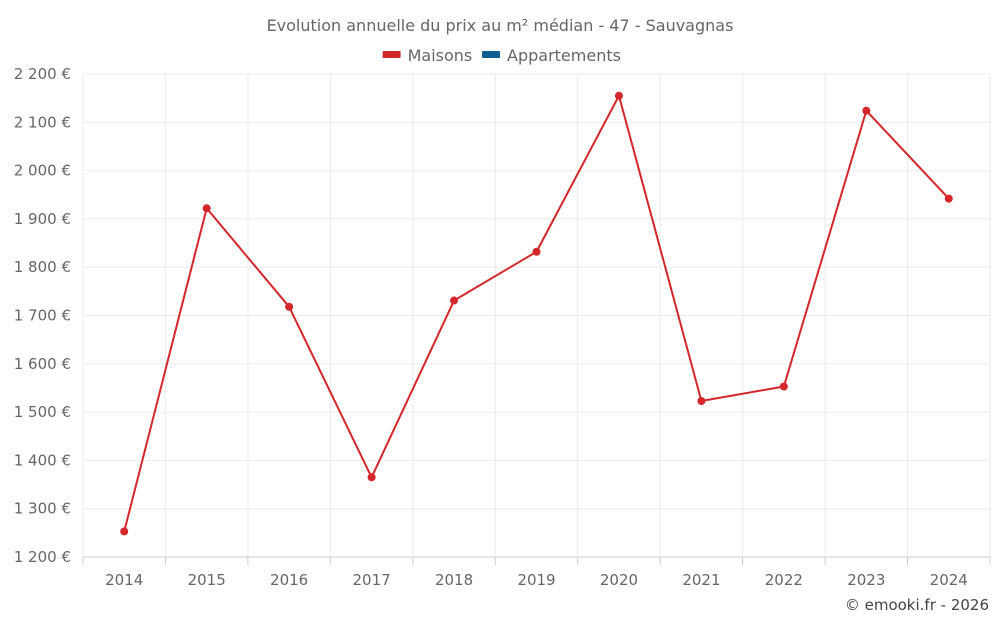  I want to click on x-tick-label: 2015, so click(207, 580).